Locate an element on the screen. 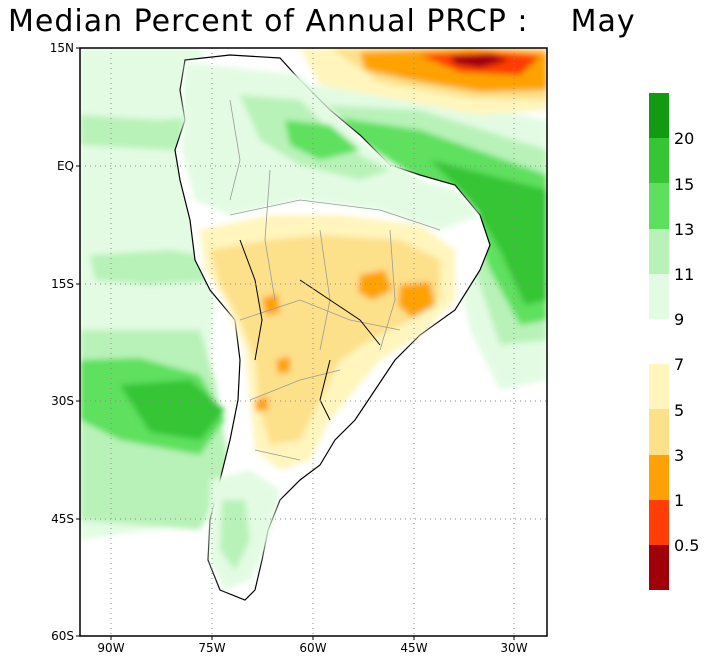  legend-label: 11 is located at coordinates (684, 274).